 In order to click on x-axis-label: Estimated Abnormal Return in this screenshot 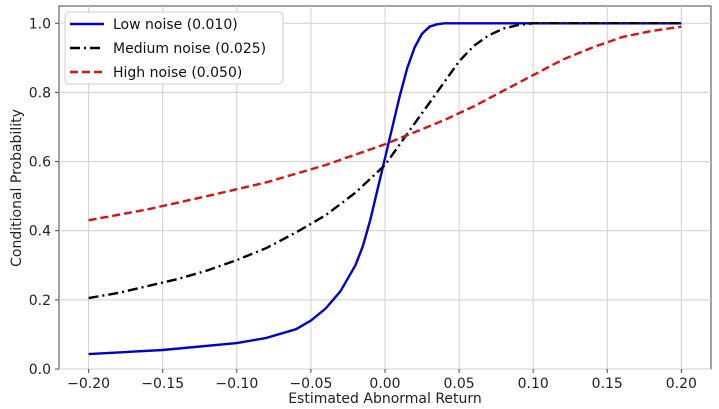, I will do `click(385, 399)`.